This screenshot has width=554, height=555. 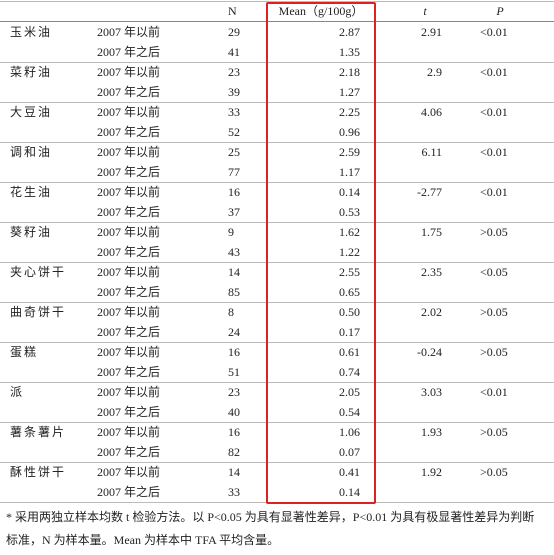 What do you see at coordinates (234, 212) in the screenshot?
I see `n-value: 37` at bounding box center [234, 212].